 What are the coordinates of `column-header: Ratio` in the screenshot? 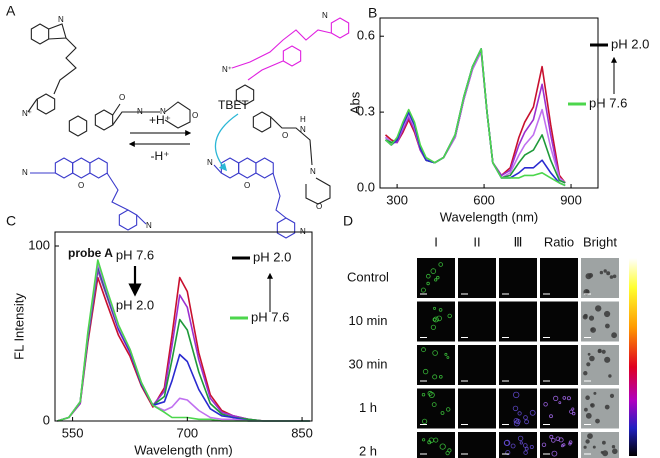 It's located at (559, 241).